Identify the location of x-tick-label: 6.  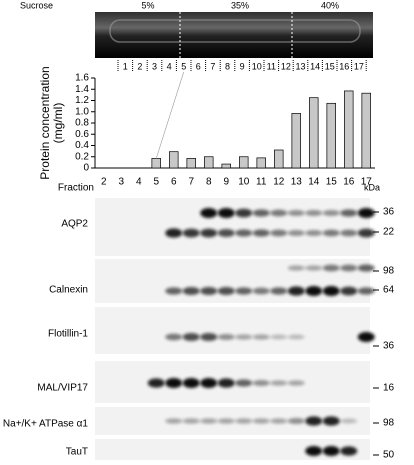
(174, 182).